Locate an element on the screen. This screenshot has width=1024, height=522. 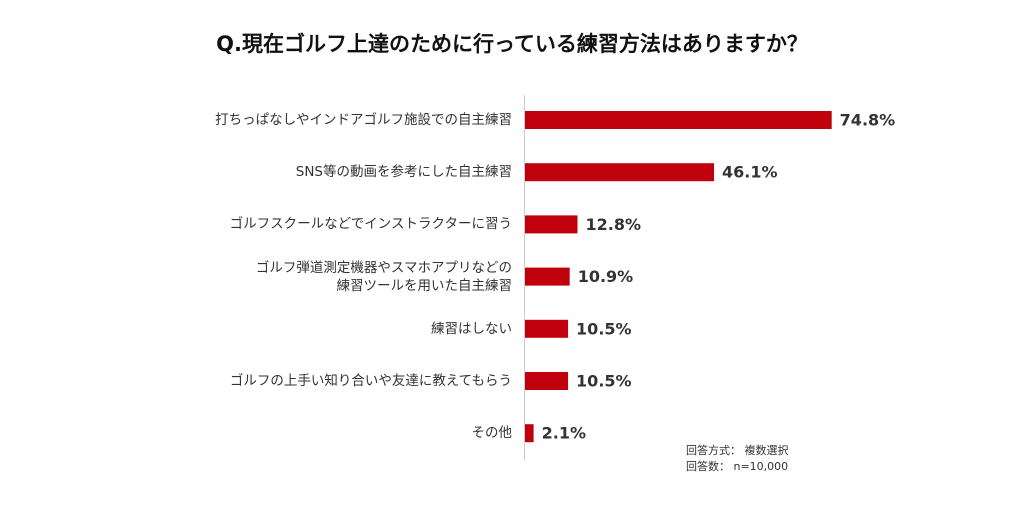
value-label: 10.9% is located at coordinates (606, 276).